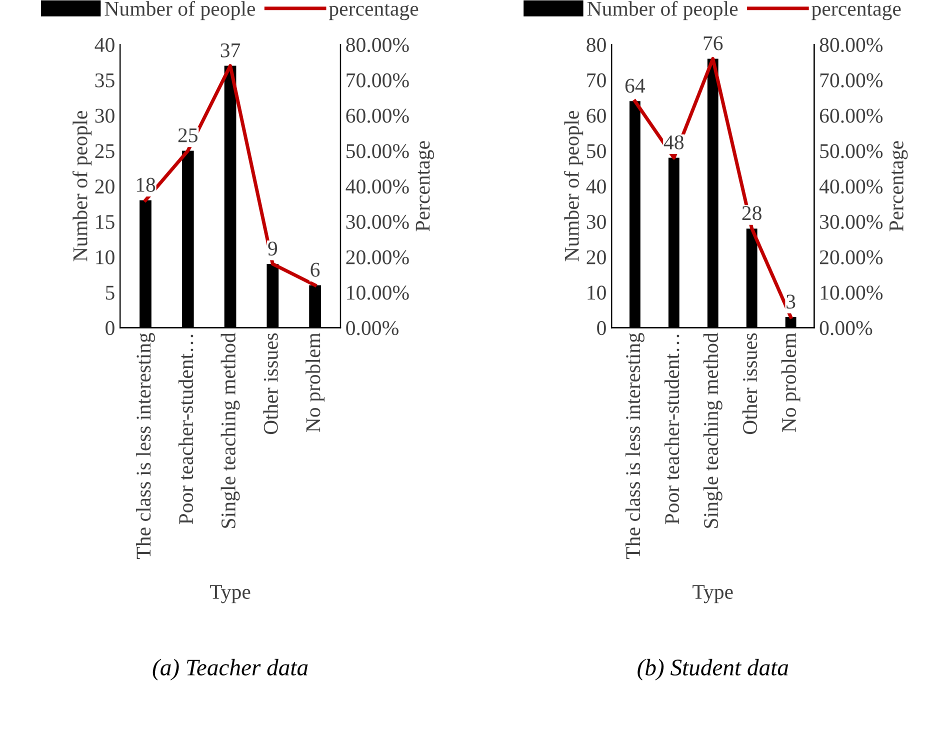 The image size is (938, 755). I want to click on data-label: 3, so click(791, 301).